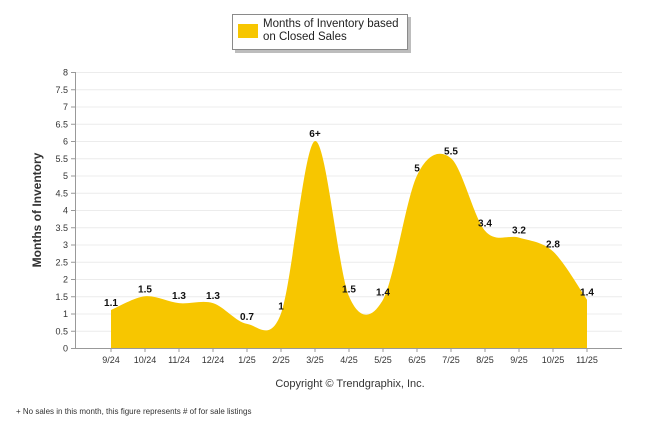 The height and width of the screenshot is (434, 646). I want to click on y-tick-label: 1.5, so click(61, 297).